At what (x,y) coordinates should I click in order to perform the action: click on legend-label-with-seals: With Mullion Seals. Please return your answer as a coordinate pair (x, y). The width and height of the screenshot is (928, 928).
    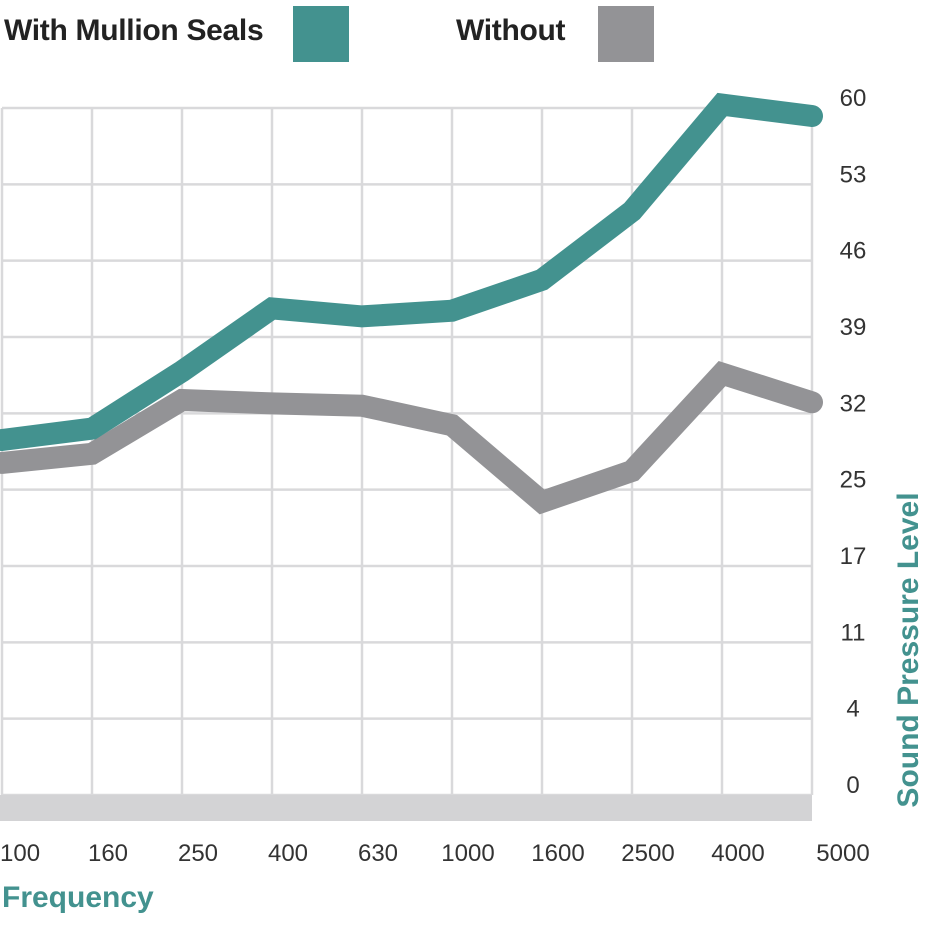
    Looking at the image, I should click on (134, 30).